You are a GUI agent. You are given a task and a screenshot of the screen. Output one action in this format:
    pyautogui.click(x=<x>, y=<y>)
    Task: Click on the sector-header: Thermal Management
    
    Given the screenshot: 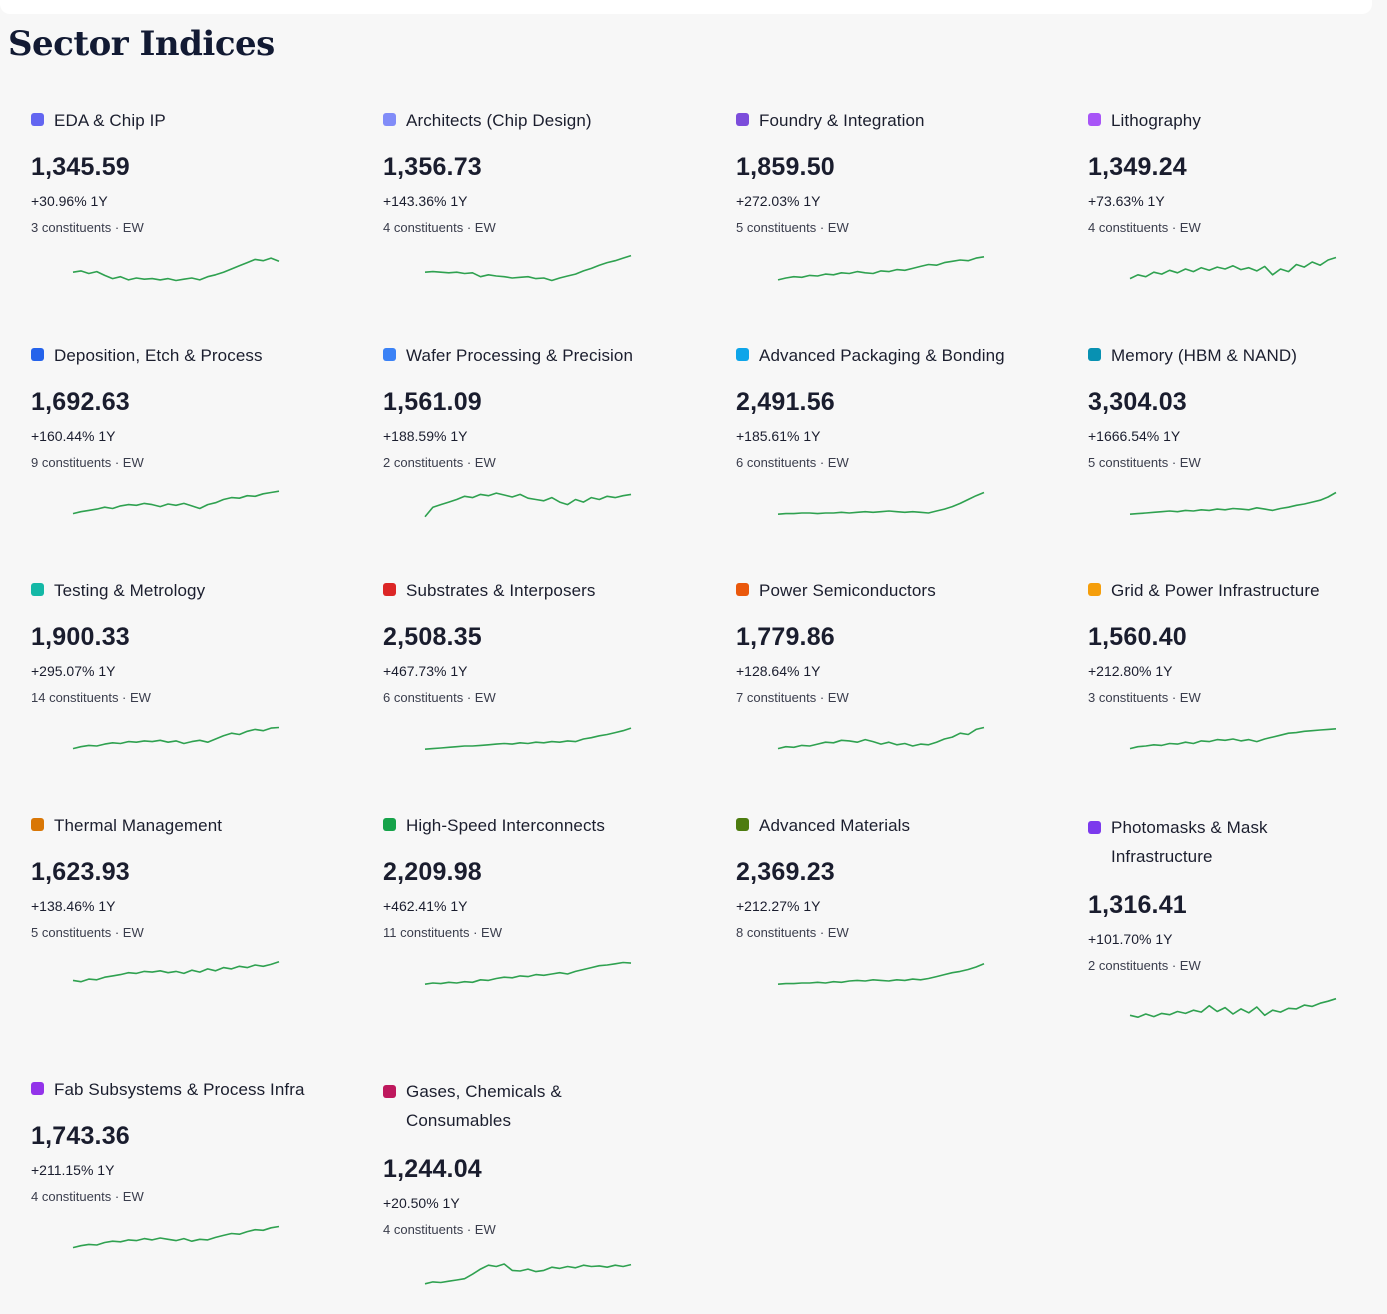 What is the action you would take?
    pyautogui.click(x=191, y=825)
    